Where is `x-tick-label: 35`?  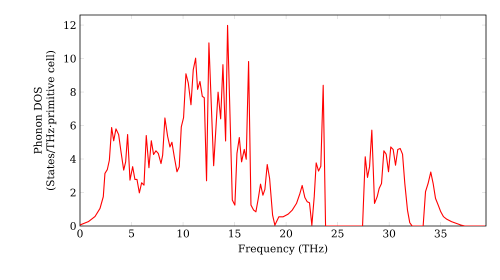 x-tick-label: 35 is located at coordinates (440, 234).